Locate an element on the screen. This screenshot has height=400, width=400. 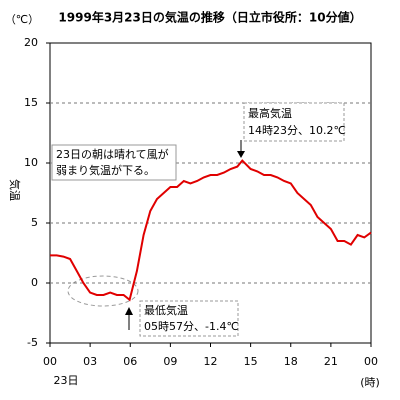
max-box is located at coordinates (294, 122).